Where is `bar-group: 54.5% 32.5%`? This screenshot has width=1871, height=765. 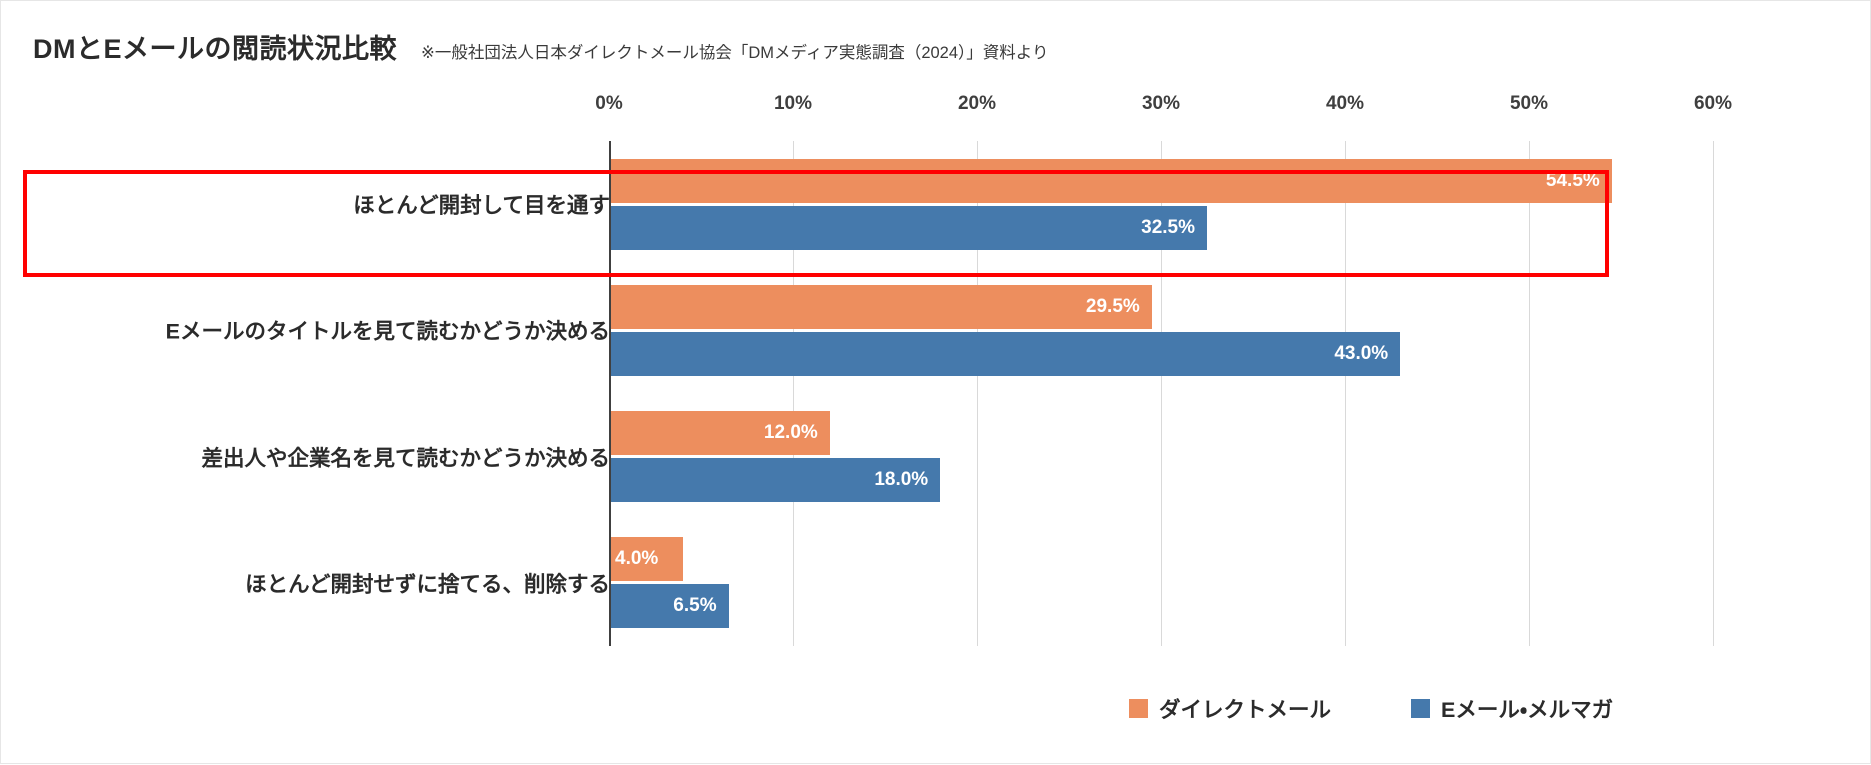
bar-group: 54.5% 32.5% is located at coordinates (1161, 204).